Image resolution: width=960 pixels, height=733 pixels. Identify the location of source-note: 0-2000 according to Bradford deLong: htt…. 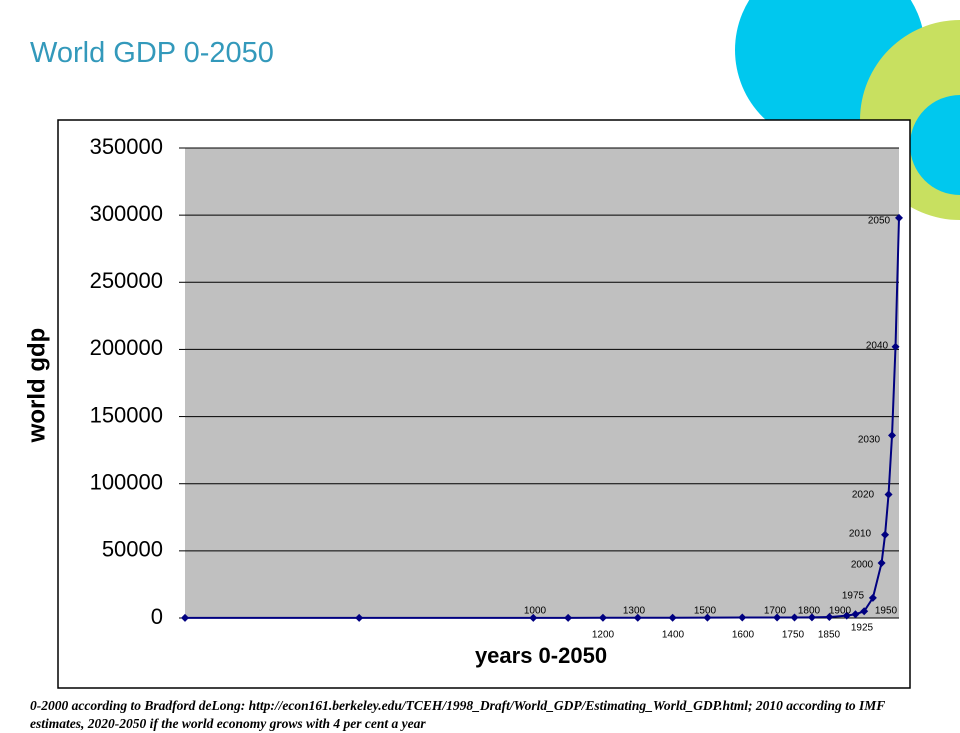
(458, 714).